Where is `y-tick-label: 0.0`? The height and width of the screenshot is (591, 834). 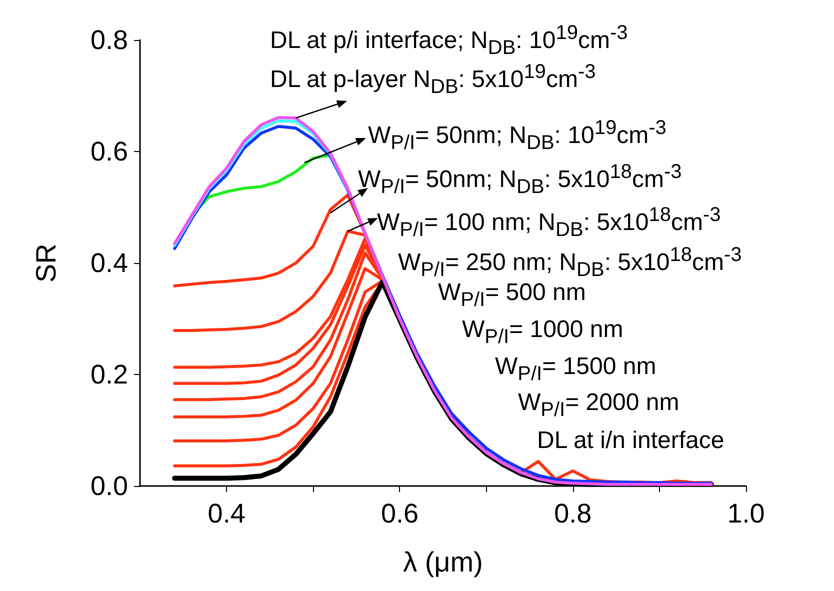
y-tick-label: 0.0 is located at coordinates (109, 486).